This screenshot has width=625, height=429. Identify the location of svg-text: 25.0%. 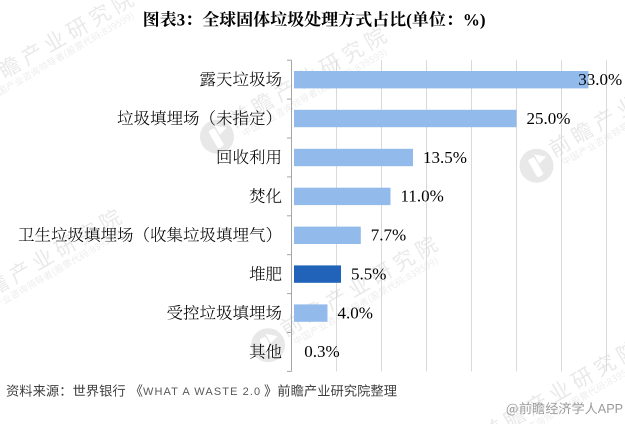
(549, 118).